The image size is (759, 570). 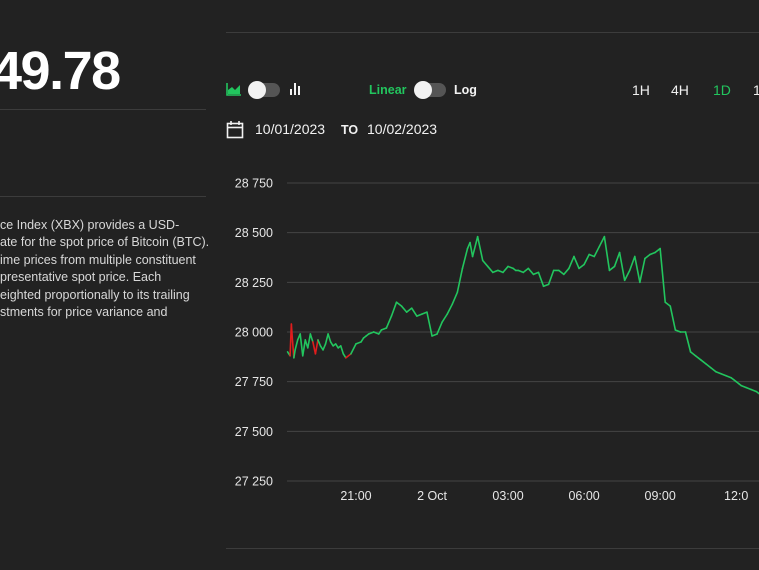 I want to click on price-value: 49.78, so click(x=60, y=71).